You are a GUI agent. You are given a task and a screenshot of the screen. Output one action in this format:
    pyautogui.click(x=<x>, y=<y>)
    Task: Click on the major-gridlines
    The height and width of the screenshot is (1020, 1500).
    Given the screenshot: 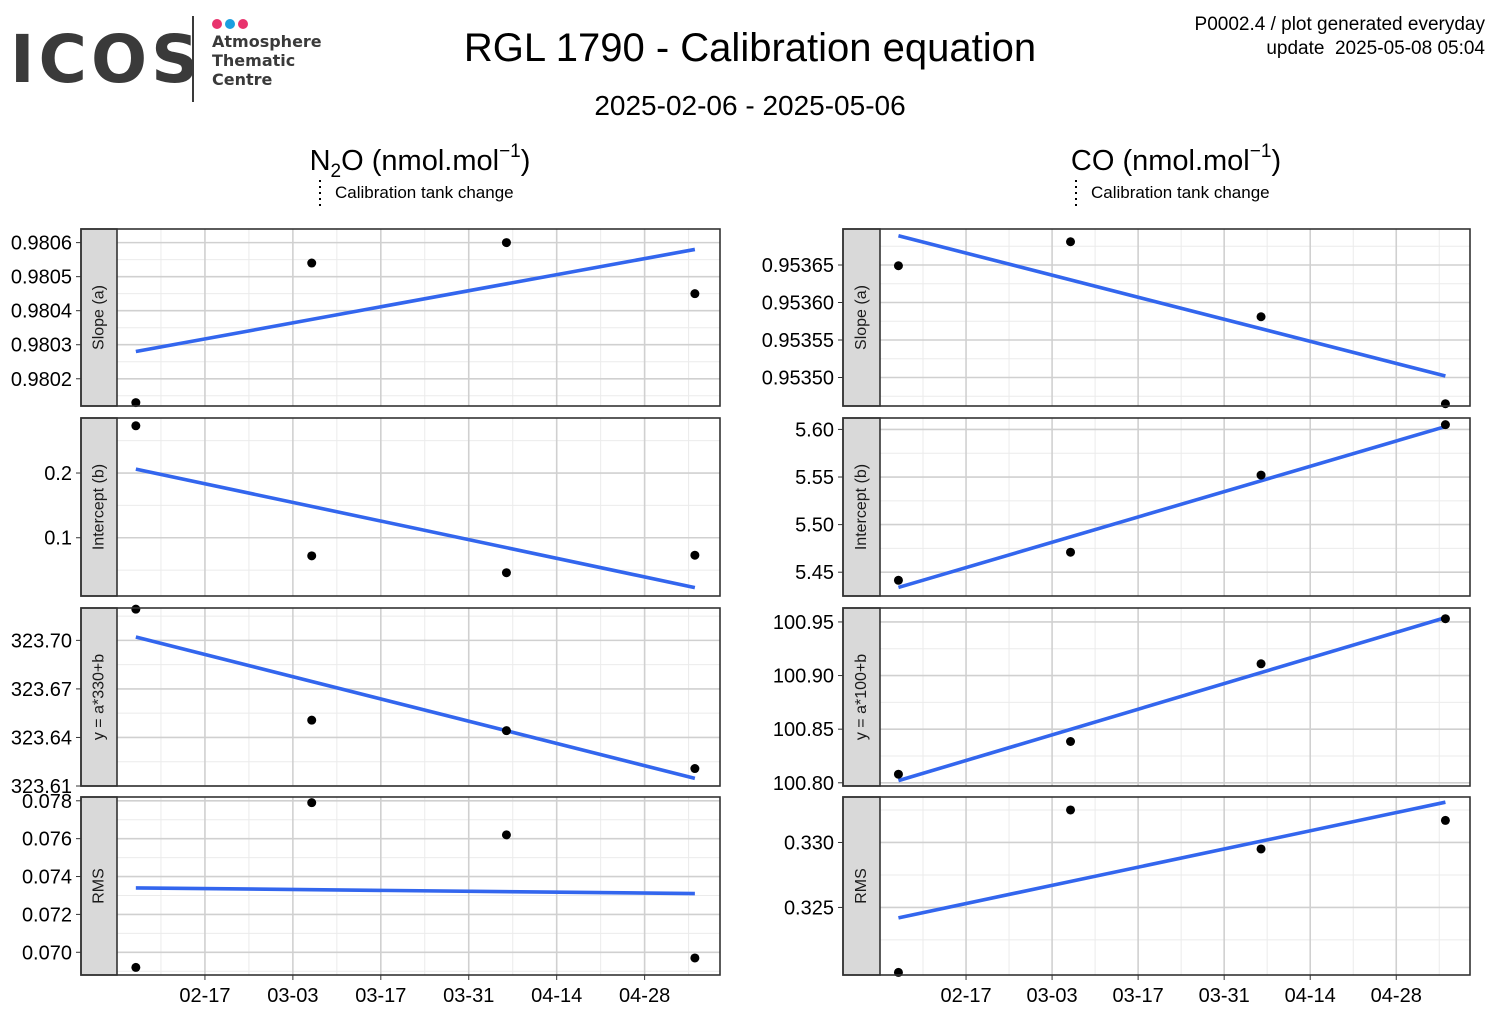 What is the action you would take?
    pyautogui.click(x=418, y=507)
    